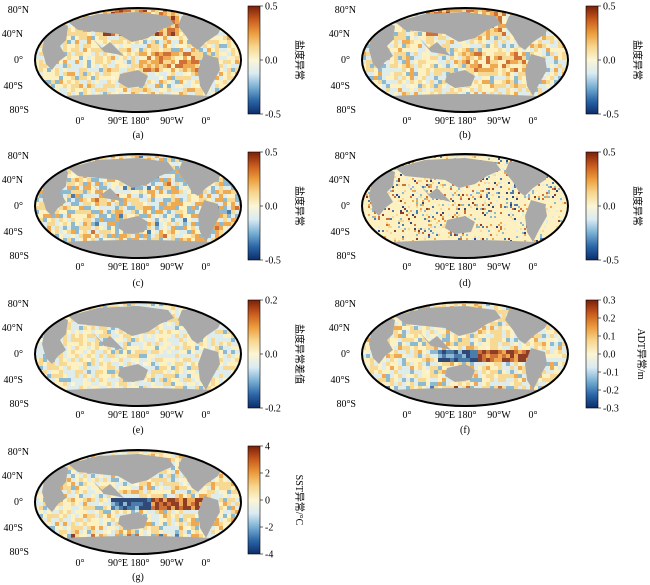 The width and height of the screenshot is (650, 585). Describe the element at coordinates (641, 353) in the screenshot. I see `colorbar-label: ADT异常/m` at that location.